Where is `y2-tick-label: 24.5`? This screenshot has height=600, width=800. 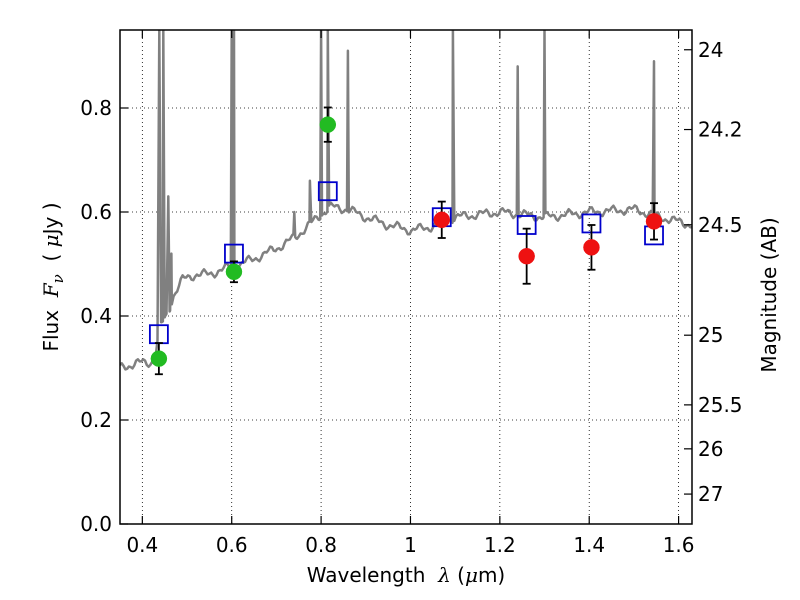 y2-tick-label: 24.5 is located at coordinates (720, 225).